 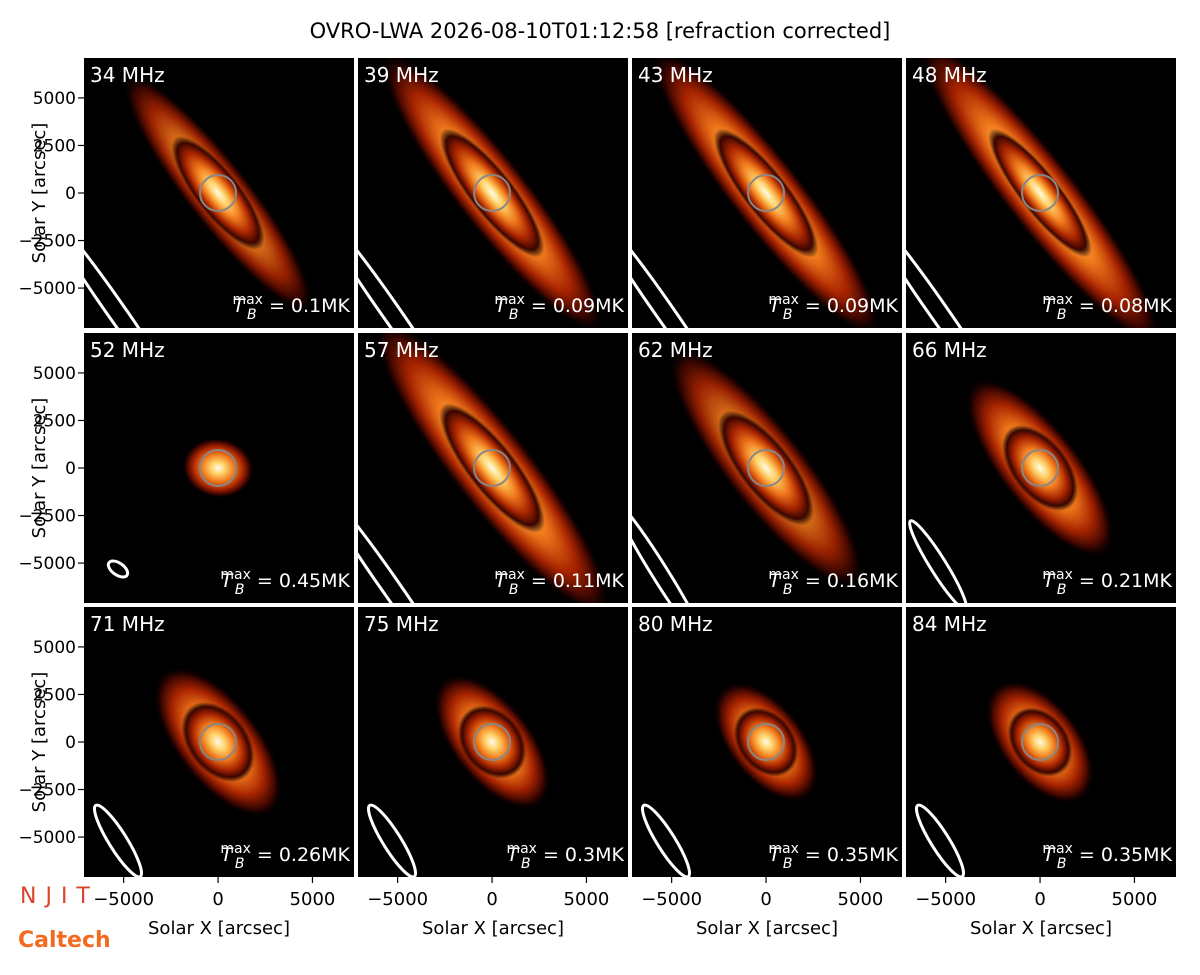 I want to click on panel-label: 71 MHz, so click(x=127, y=624).